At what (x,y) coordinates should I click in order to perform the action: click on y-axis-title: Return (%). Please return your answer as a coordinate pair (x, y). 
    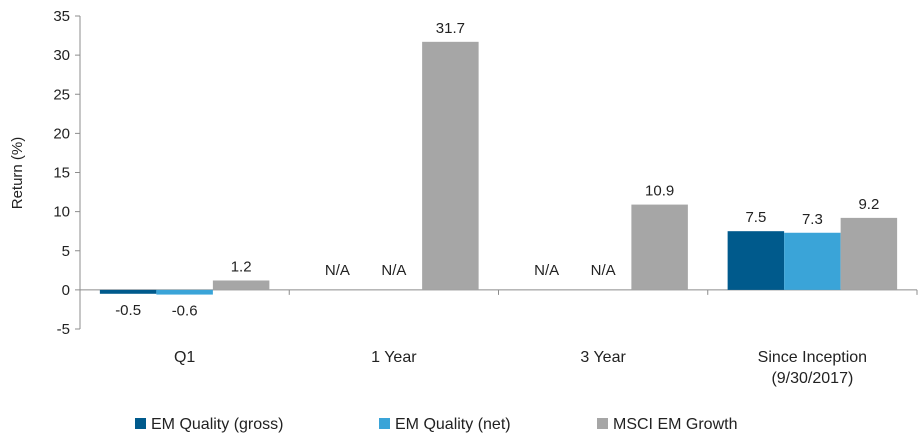
    Looking at the image, I should click on (17, 173).